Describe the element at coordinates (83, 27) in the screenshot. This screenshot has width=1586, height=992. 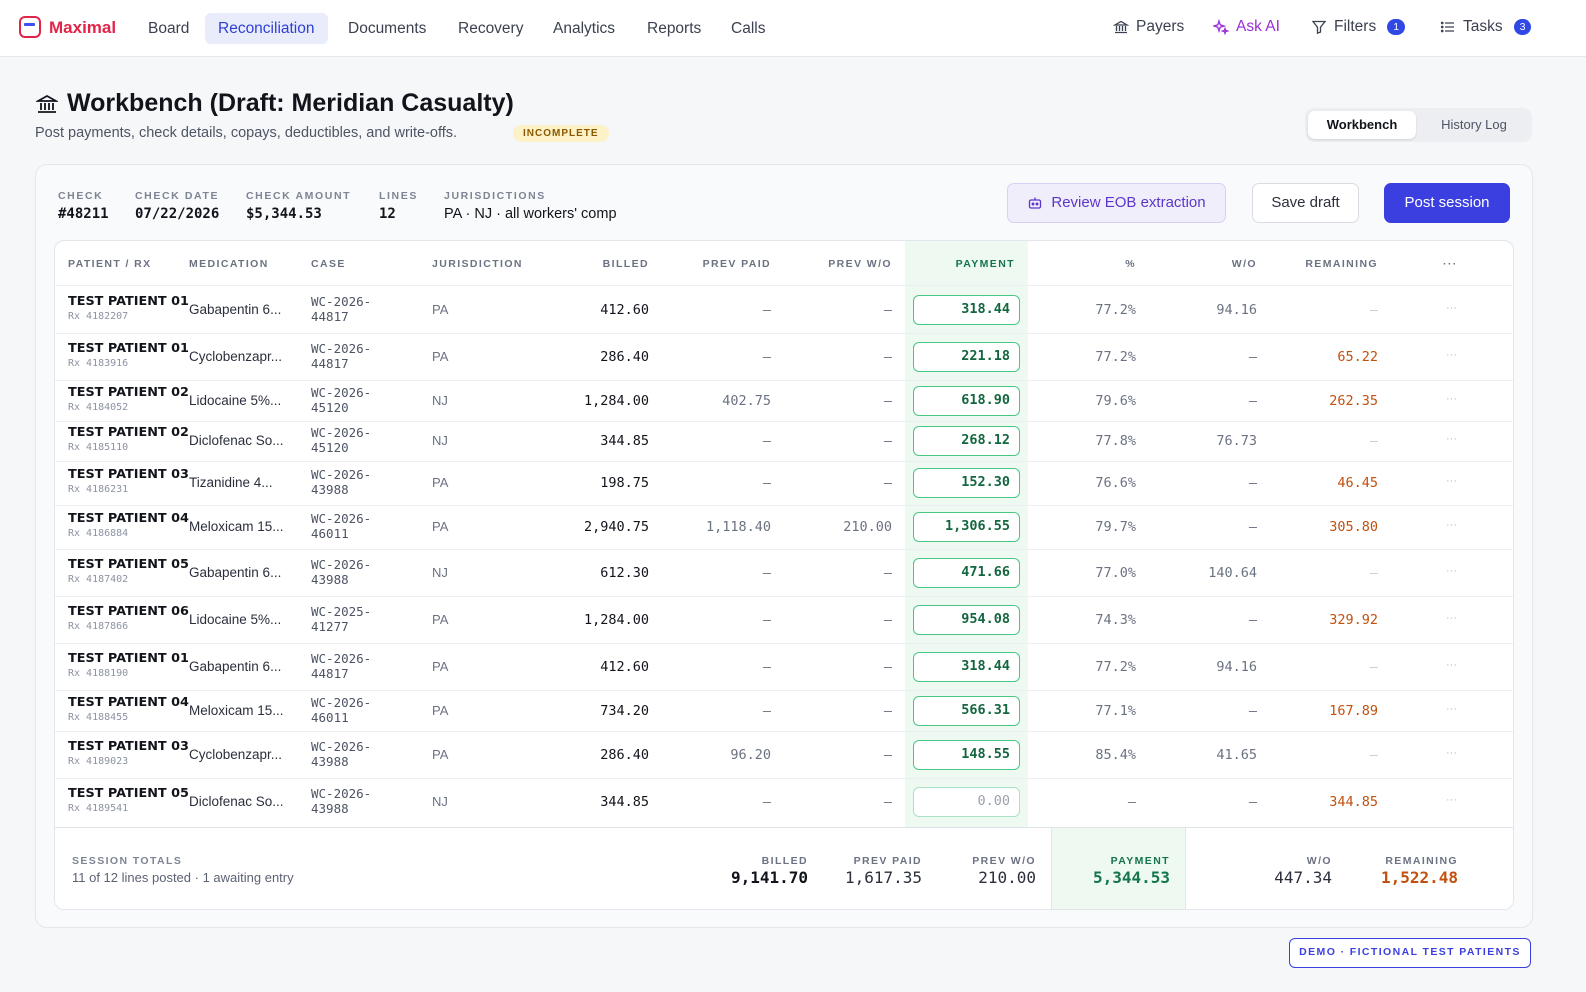
I see `app-name: Maximal` at that location.